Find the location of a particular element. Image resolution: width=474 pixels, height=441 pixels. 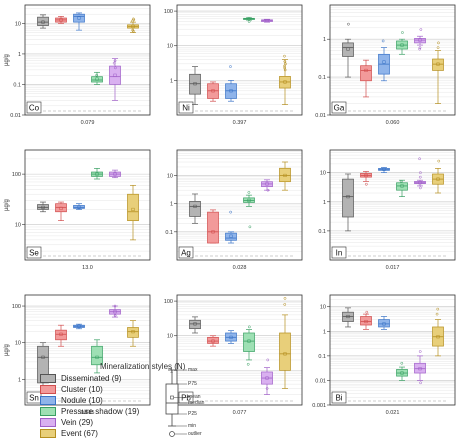

key-label-max: max is located at coordinates (192, 370).